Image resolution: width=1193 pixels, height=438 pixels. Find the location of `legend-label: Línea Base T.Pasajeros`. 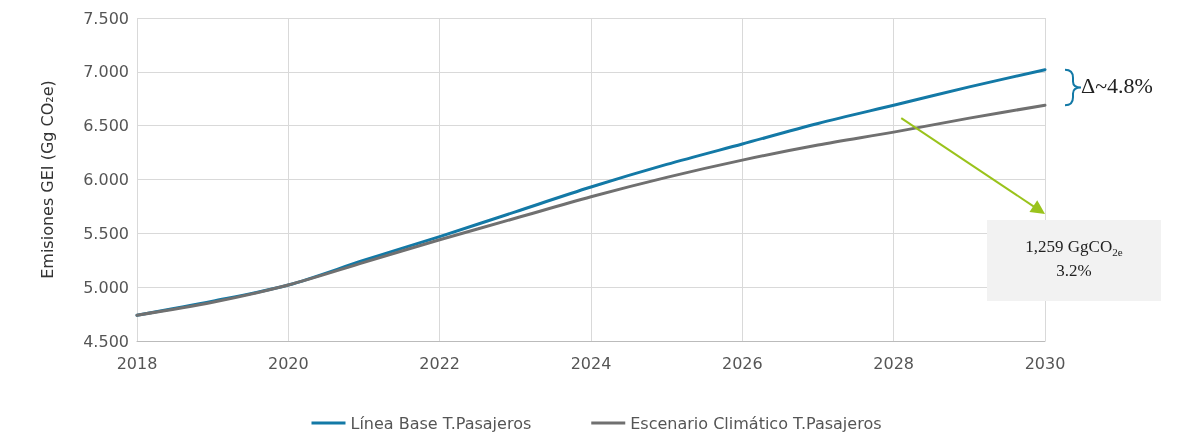

legend-label: Línea Base T.Pasajeros is located at coordinates (441, 423).